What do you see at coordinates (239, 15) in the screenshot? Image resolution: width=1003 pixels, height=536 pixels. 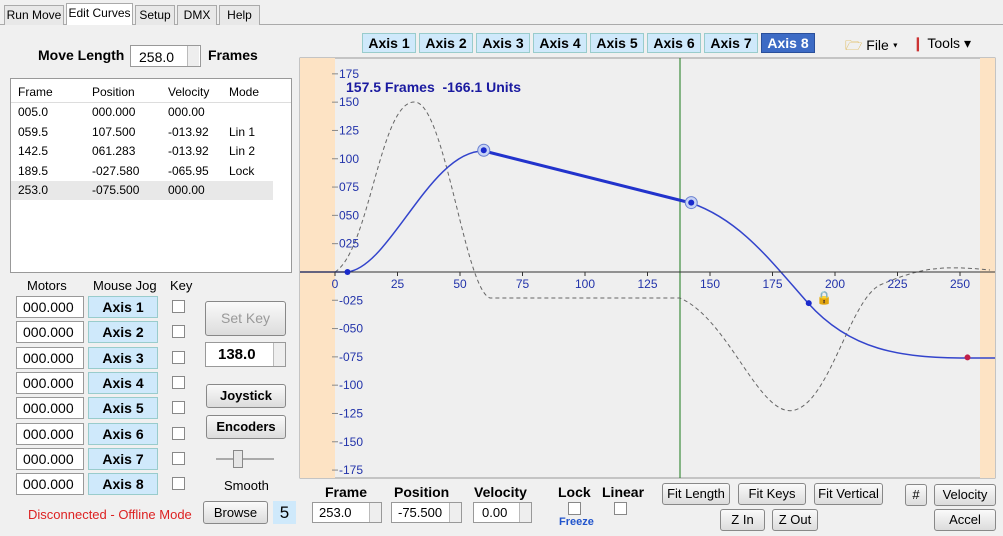 I see `tab: Help` at bounding box center [239, 15].